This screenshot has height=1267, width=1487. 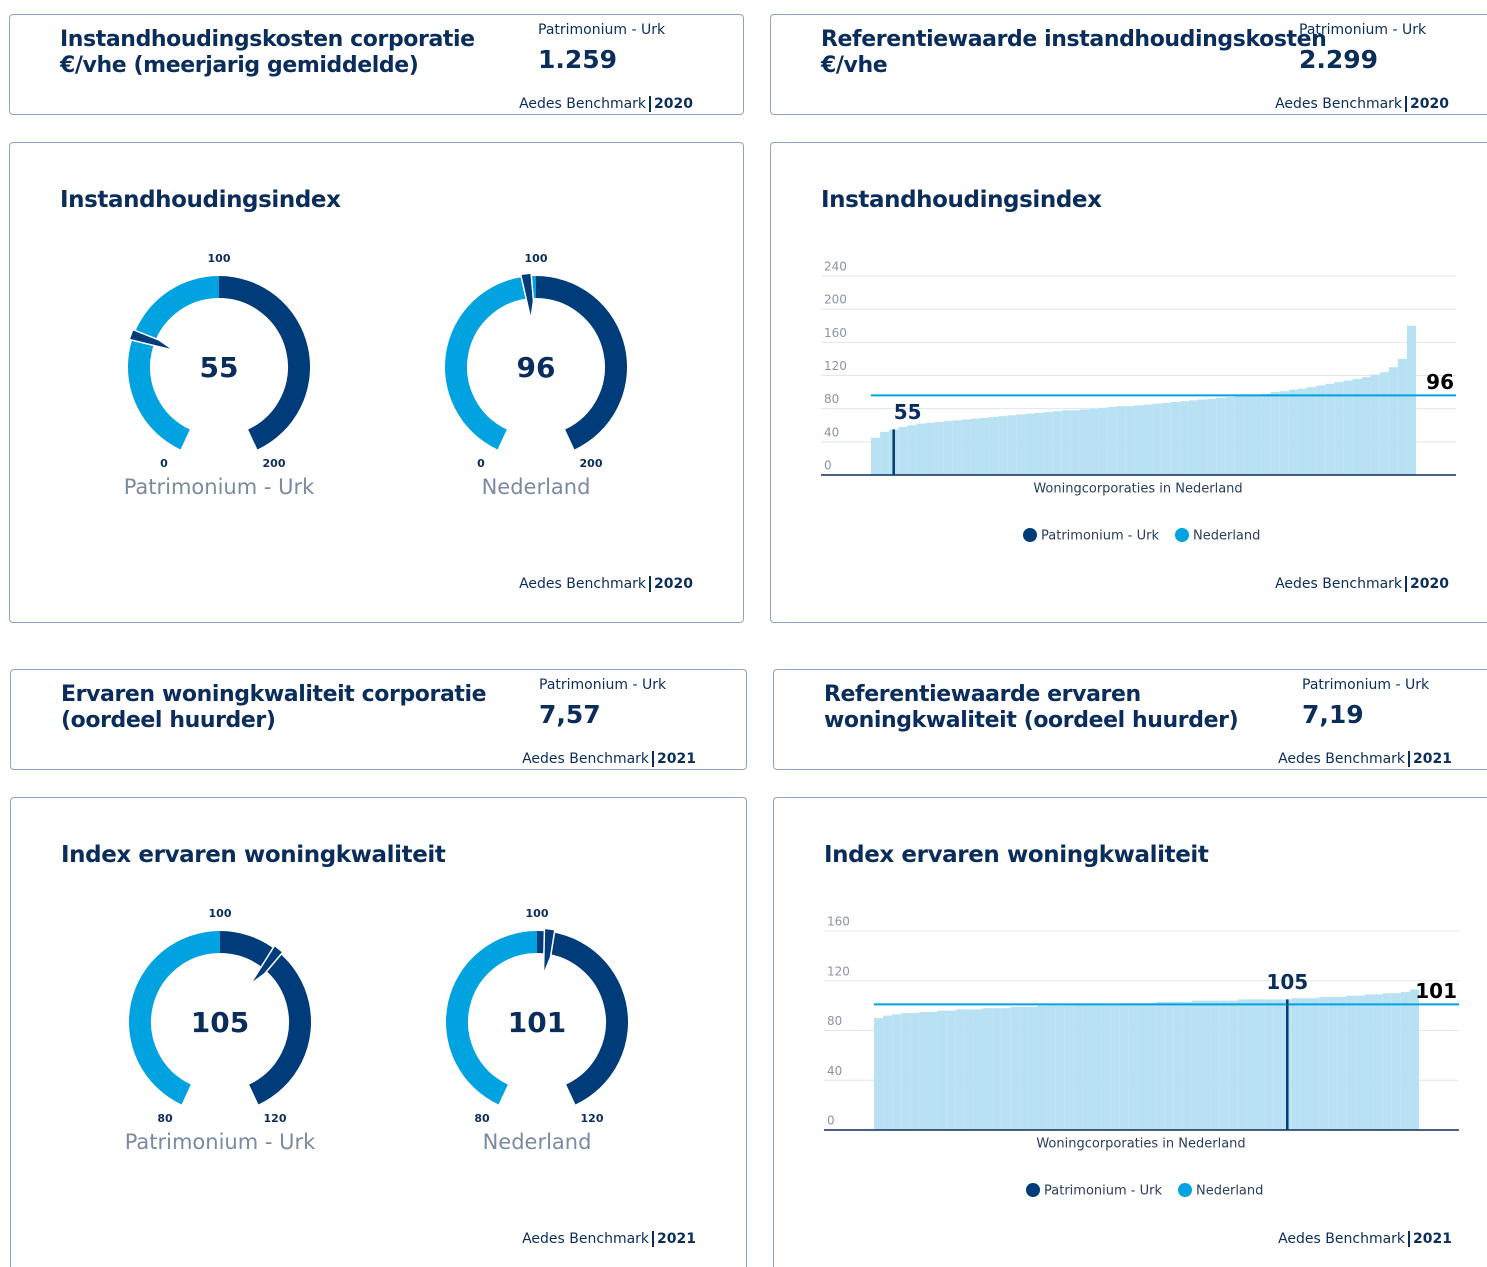 I want to click on legend-label: Patrimonium - Urk, so click(x=1100, y=536).